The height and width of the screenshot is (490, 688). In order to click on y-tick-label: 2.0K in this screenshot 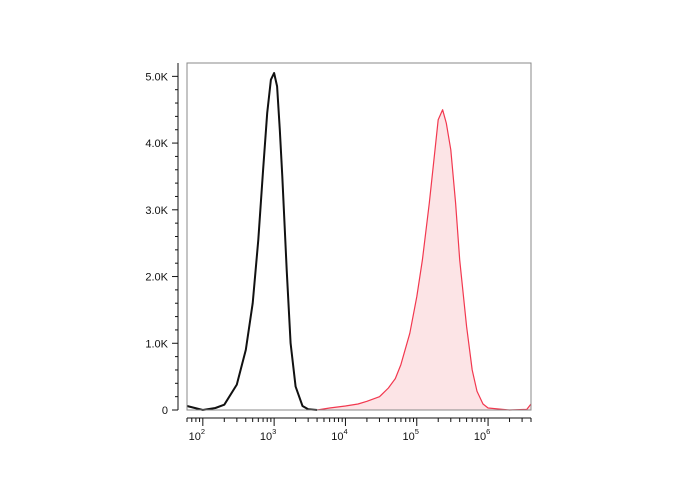, I will do `click(156, 278)`.